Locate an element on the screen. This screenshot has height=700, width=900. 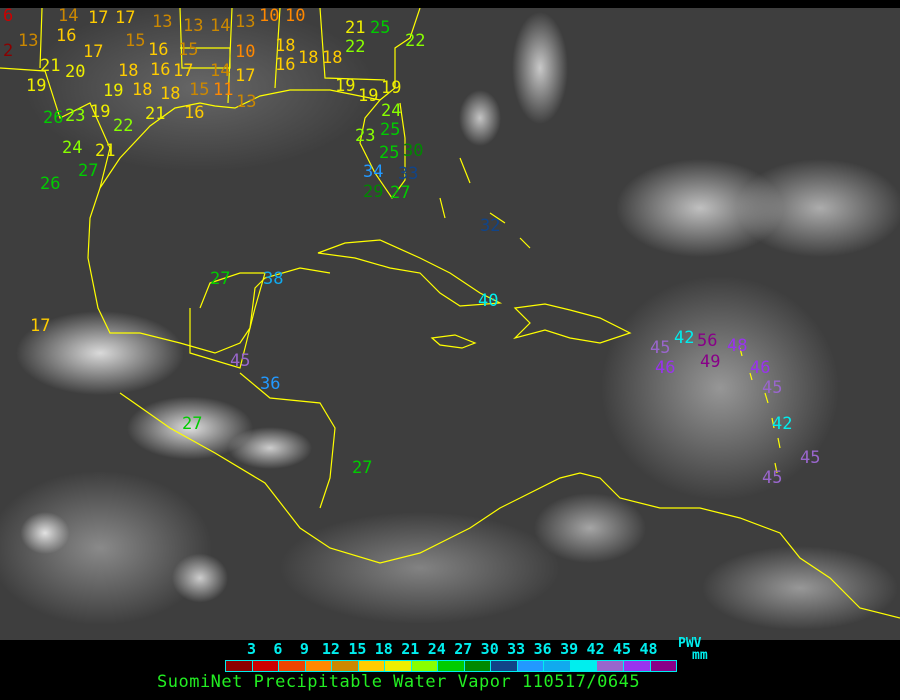
station-pwv-value: 56 is located at coordinates (707, 341).